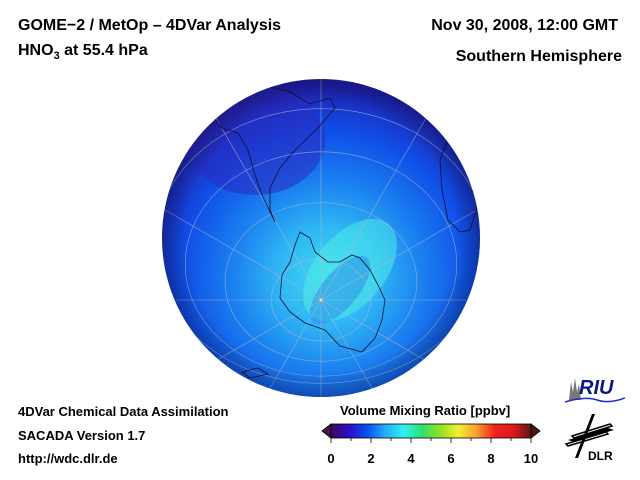  What do you see at coordinates (575, 389) in the screenshot?
I see `cathedral-icon` at bounding box center [575, 389].